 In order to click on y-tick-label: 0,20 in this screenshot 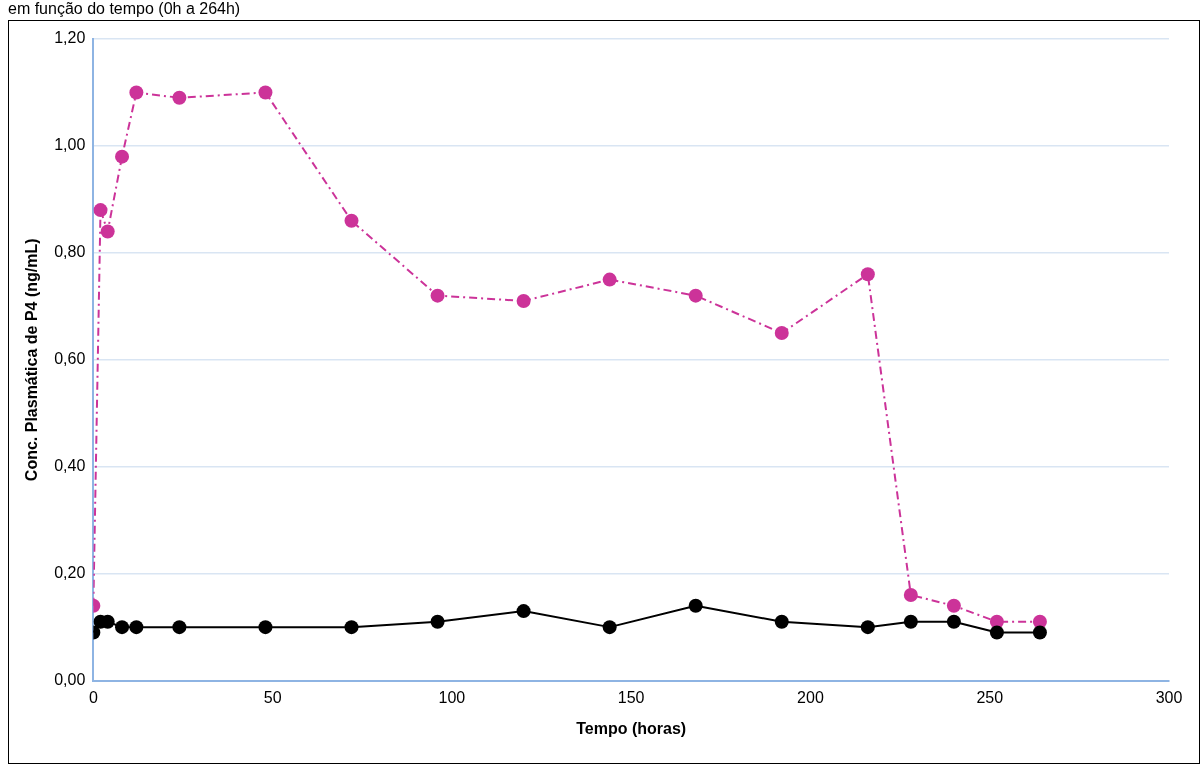, I will do `click(70, 573)`.